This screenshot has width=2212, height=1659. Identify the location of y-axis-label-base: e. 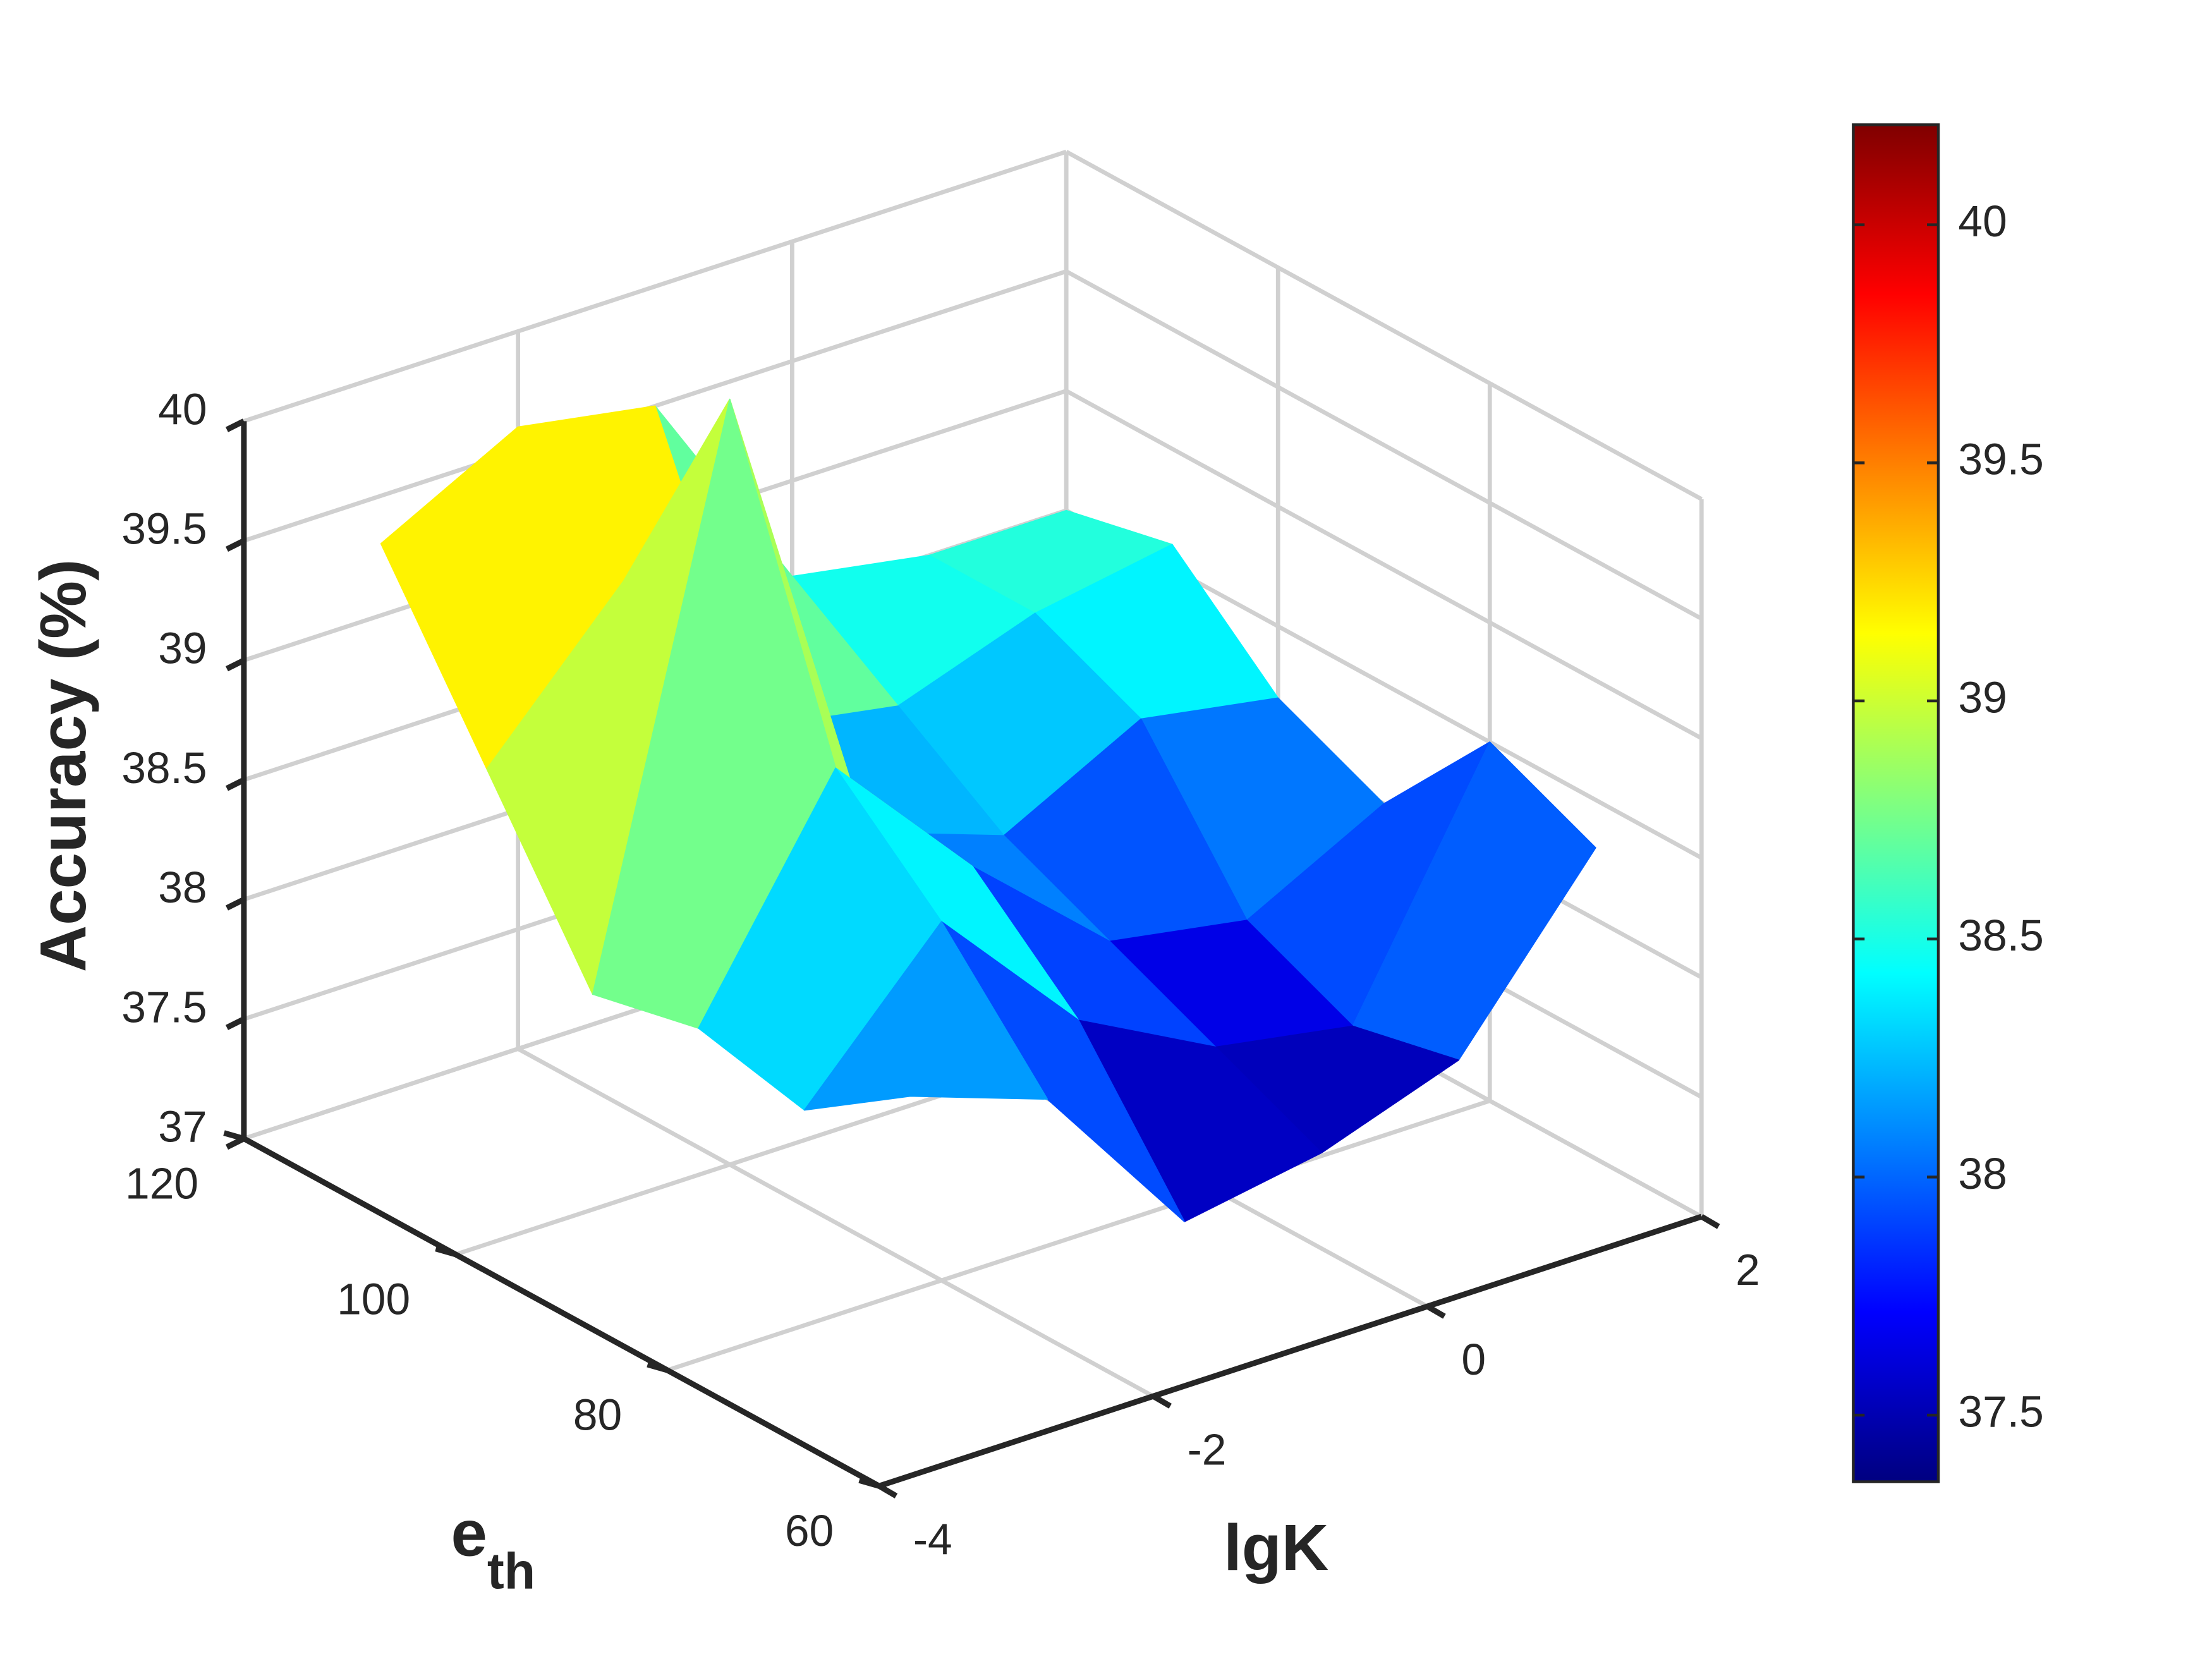
(469, 1533).